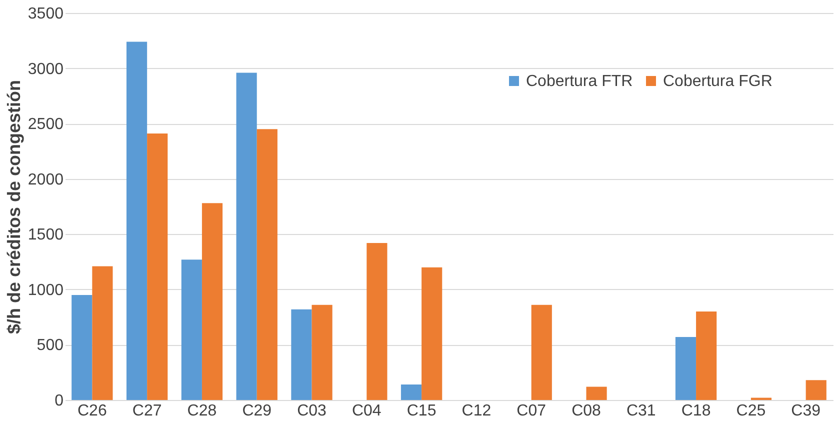 Image resolution: width=838 pixels, height=423 pixels. I want to click on y-tick-label: 3000, so click(46, 69).